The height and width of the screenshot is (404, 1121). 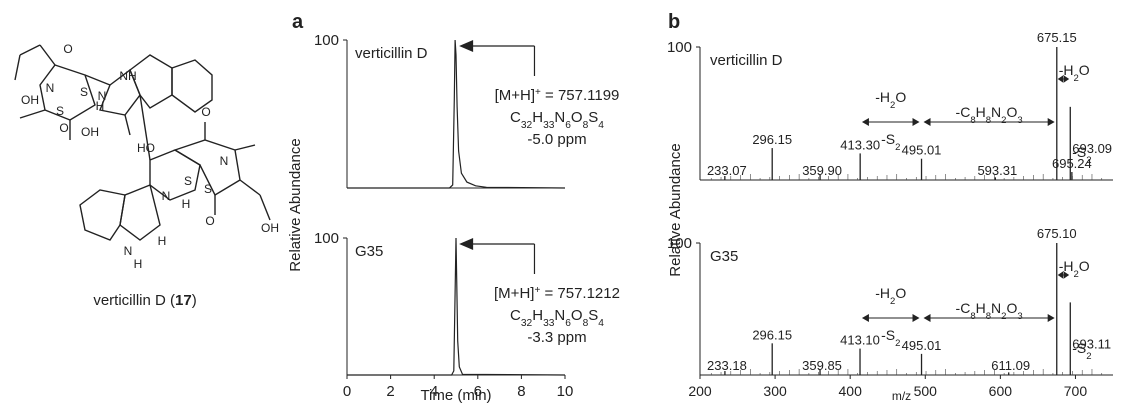 I want to click on panel-label-b: b, so click(x=674, y=22).